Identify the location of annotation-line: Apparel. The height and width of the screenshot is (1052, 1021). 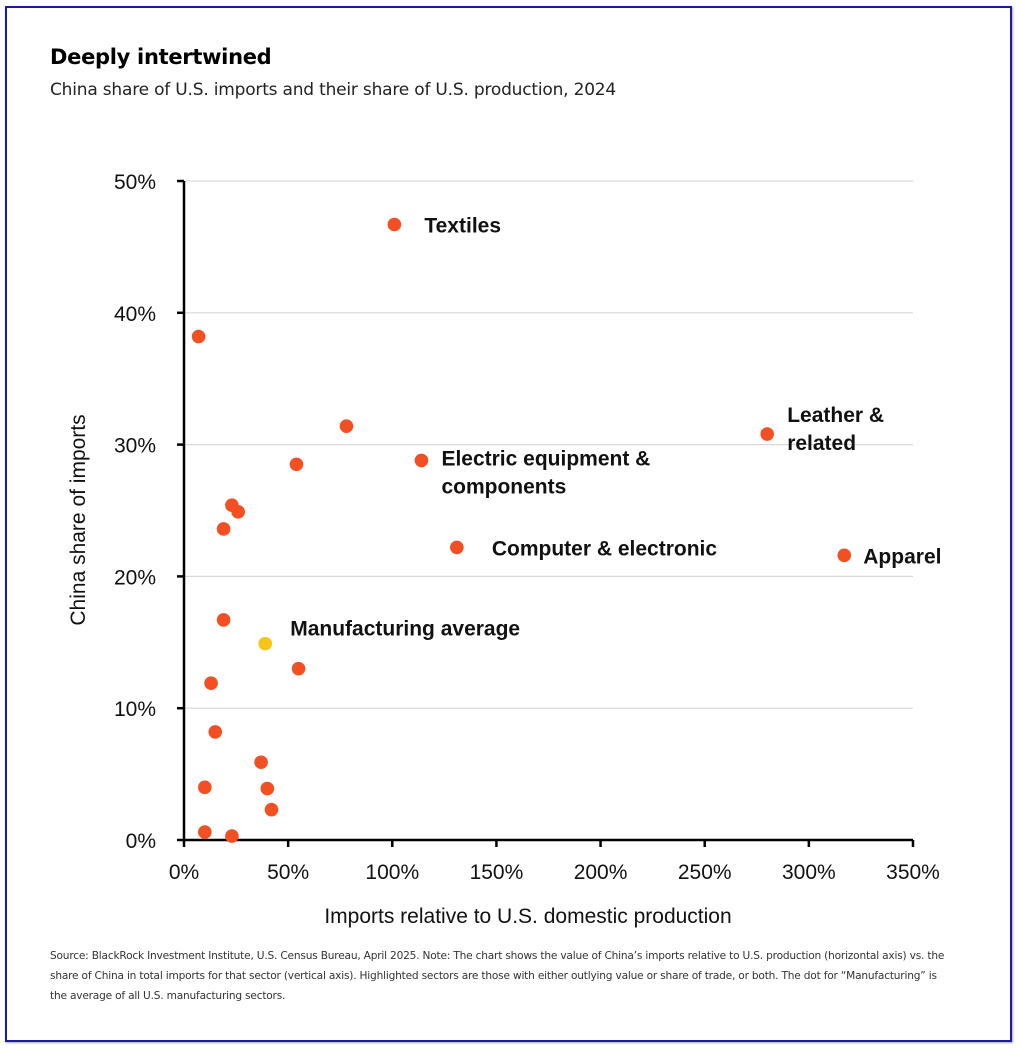
(902, 556).